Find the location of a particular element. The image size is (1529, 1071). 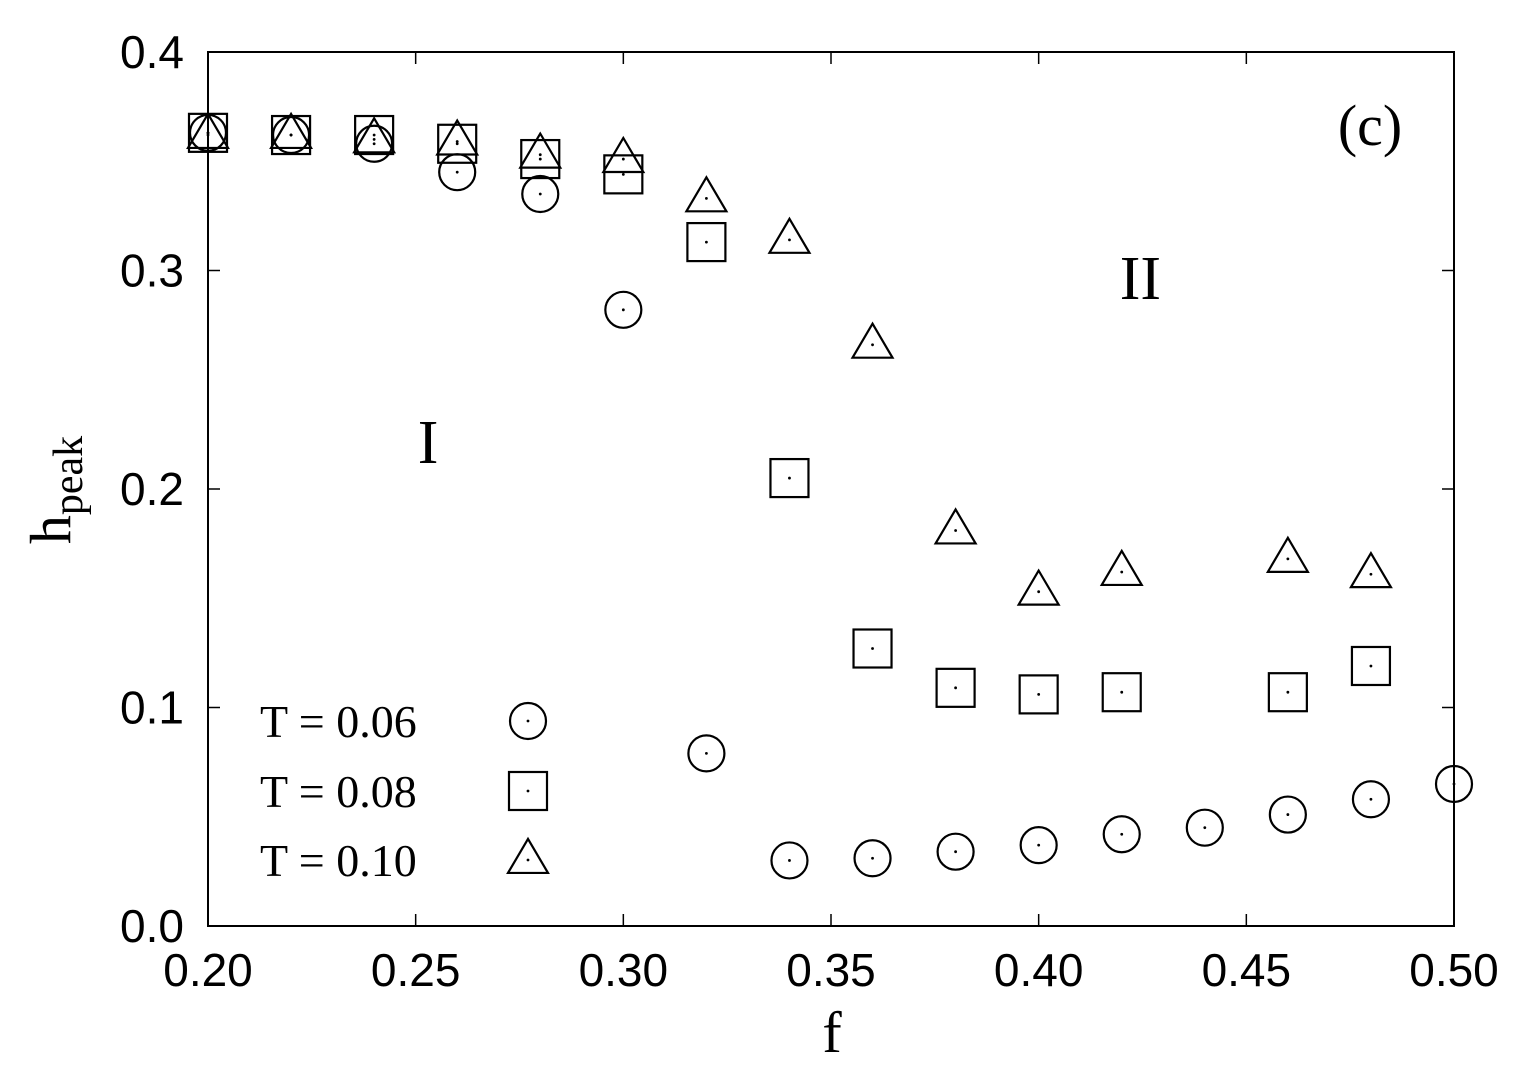

x-axis-label: f is located at coordinates (832, 1032).